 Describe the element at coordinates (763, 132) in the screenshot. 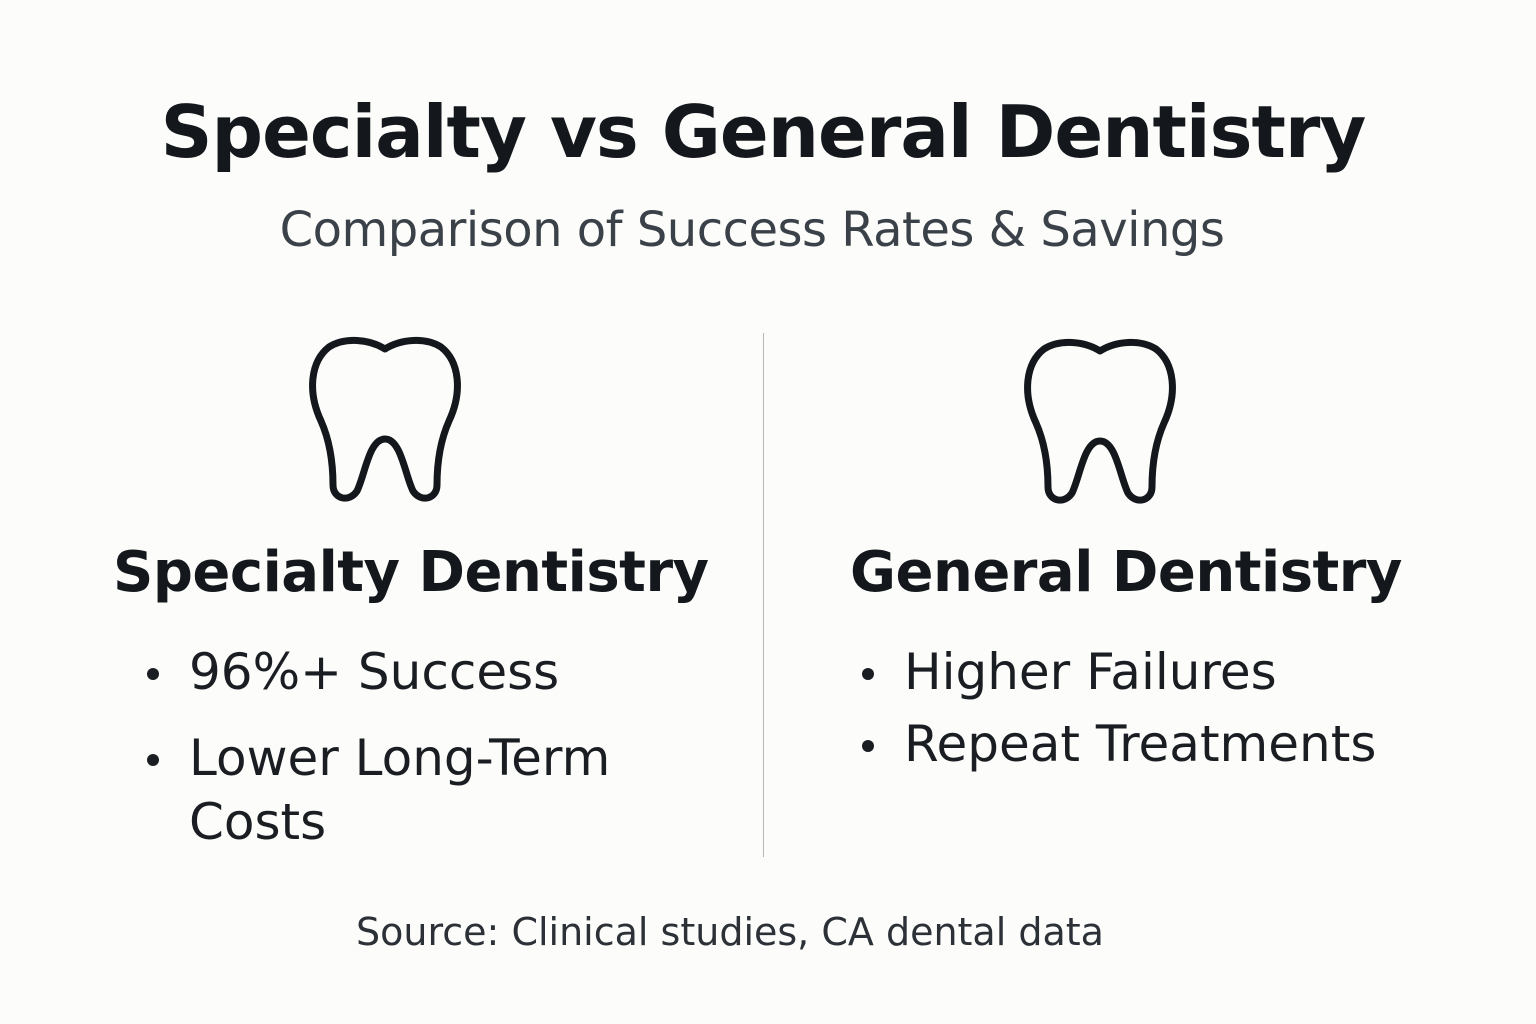

I see `page-title: Specialty vs General Dentistry` at that location.